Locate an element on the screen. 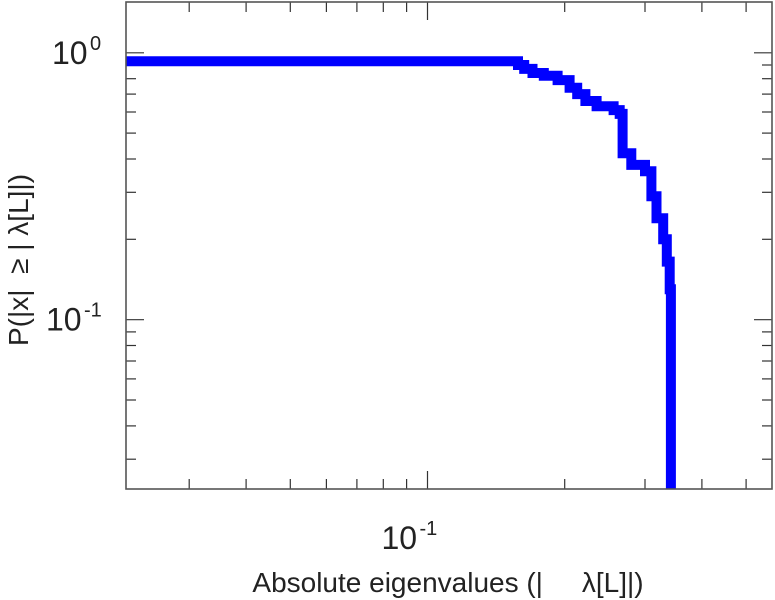  x-tick-label: 10 -1 is located at coordinates (410, 537).